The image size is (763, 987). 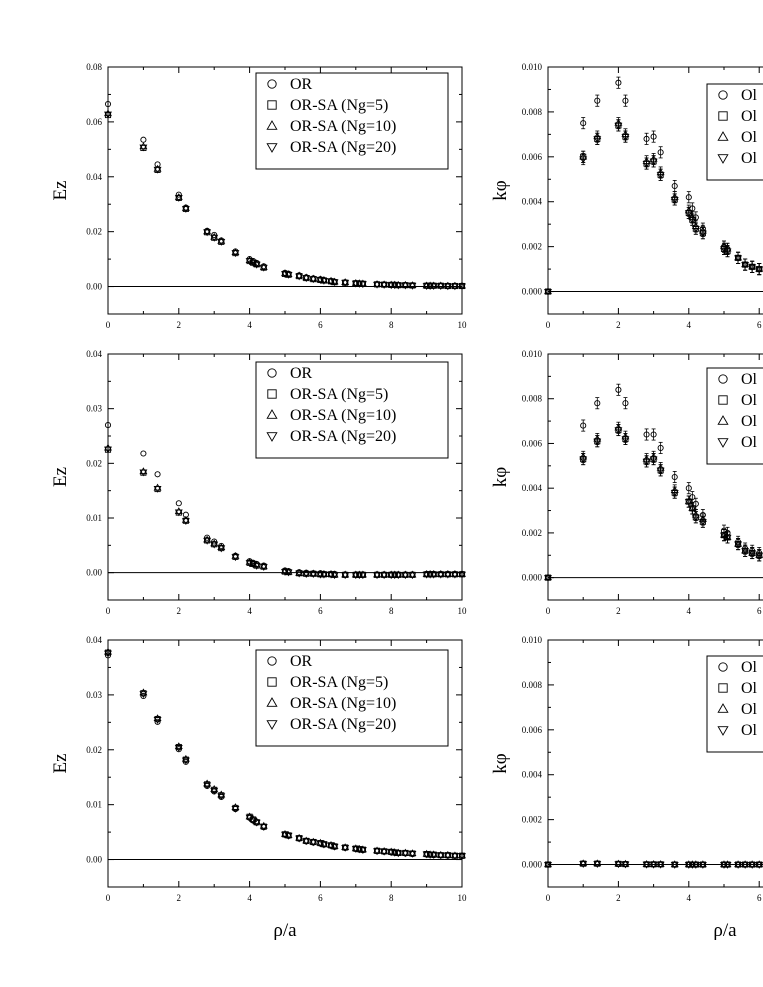 What do you see at coordinates (249, 898) in the screenshot?
I see `x-tick-label: 4` at bounding box center [249, 898].